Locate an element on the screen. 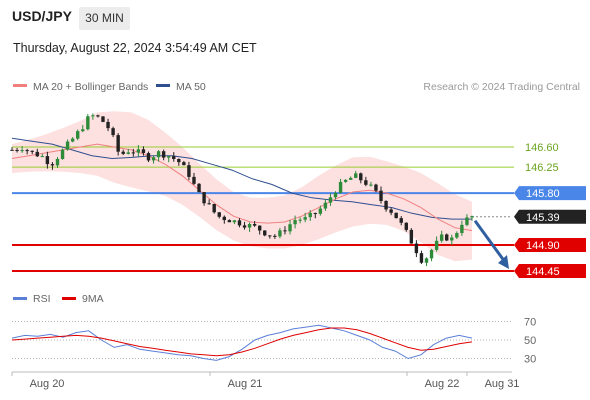  timeframe-badge: 30 MIN is located at coordinates (104, 18).